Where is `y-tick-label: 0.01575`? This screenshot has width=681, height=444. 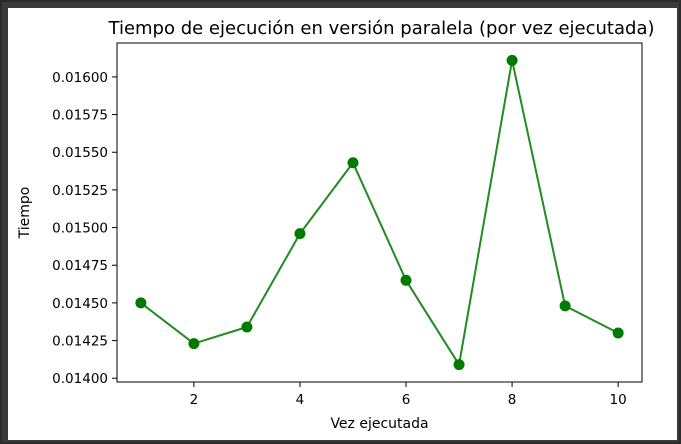 y-tick-label: 0.01575 is located at coordinates (80, 116).